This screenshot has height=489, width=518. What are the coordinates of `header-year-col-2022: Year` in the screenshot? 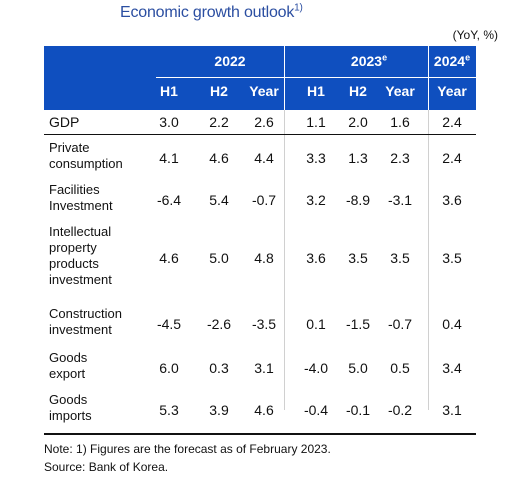 It's located at (264, 91).